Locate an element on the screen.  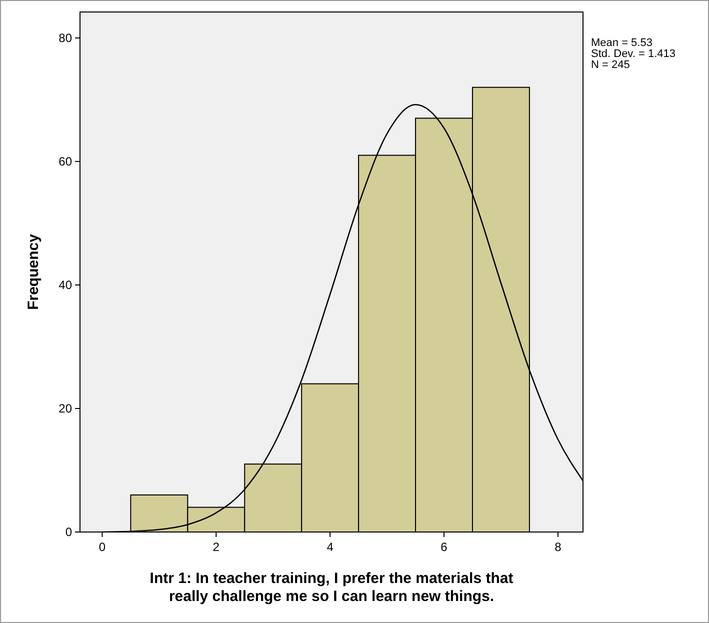
text: N = 245 is located at coordinates (610, 65).